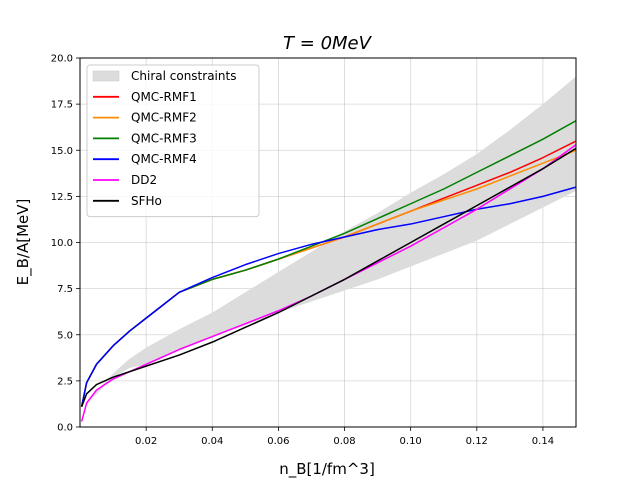 This screenshot has width=640, height=480. I want to click on legend-box, so click(173, 141).